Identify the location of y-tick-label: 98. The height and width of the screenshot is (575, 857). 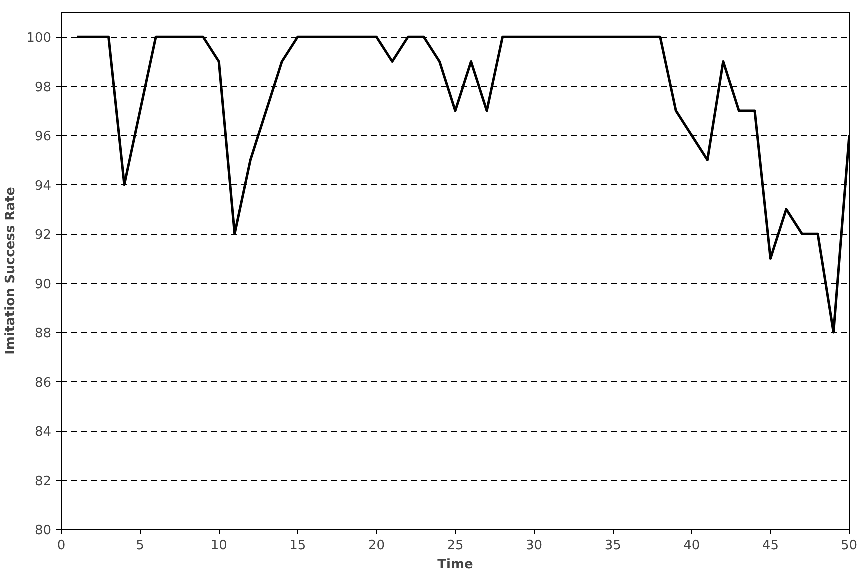
(43, 88).